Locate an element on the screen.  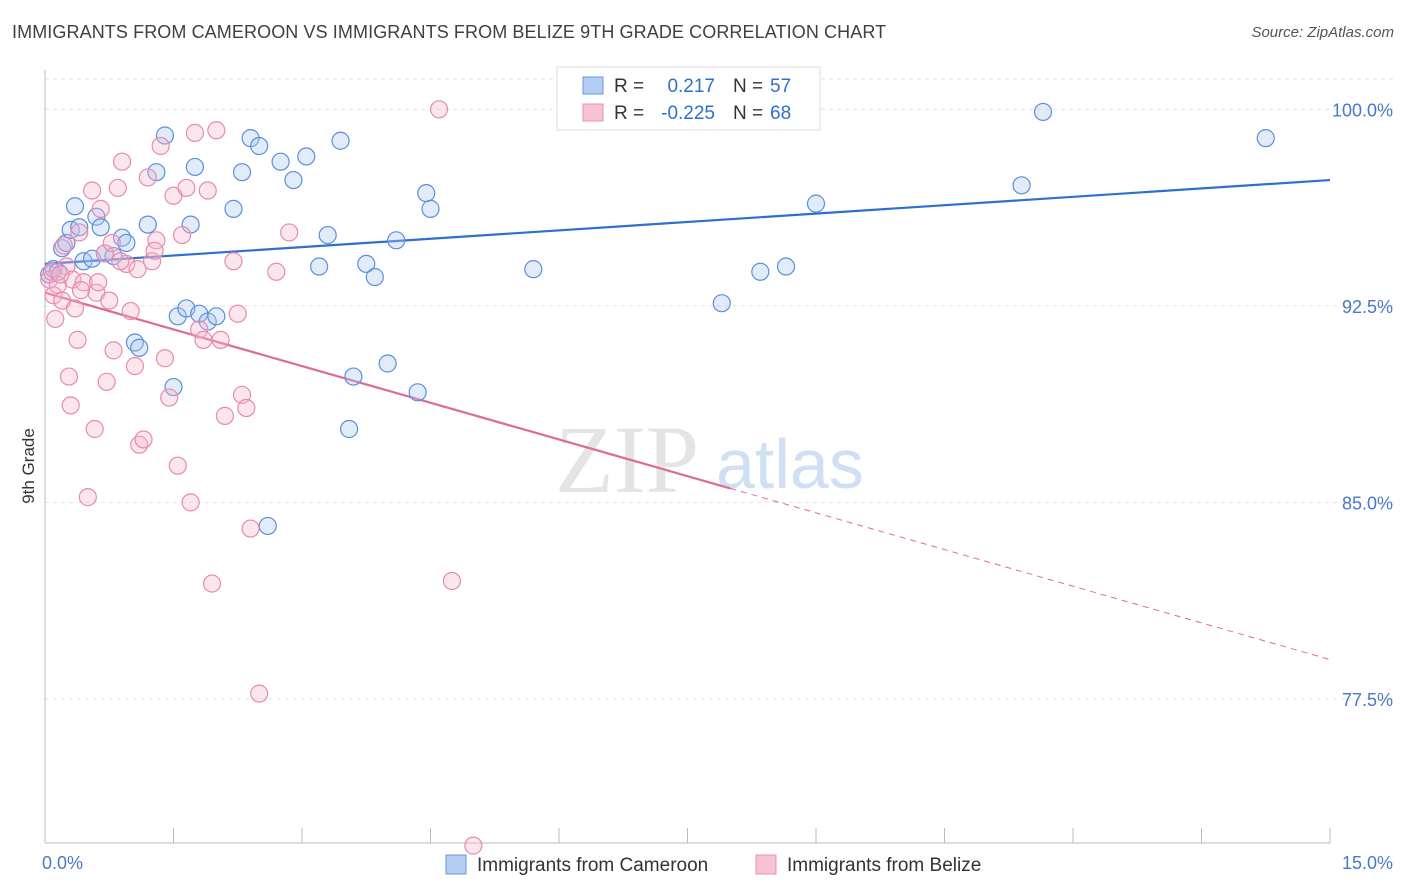
legend-r-label-2: R = is located at coordinates (629, 113).